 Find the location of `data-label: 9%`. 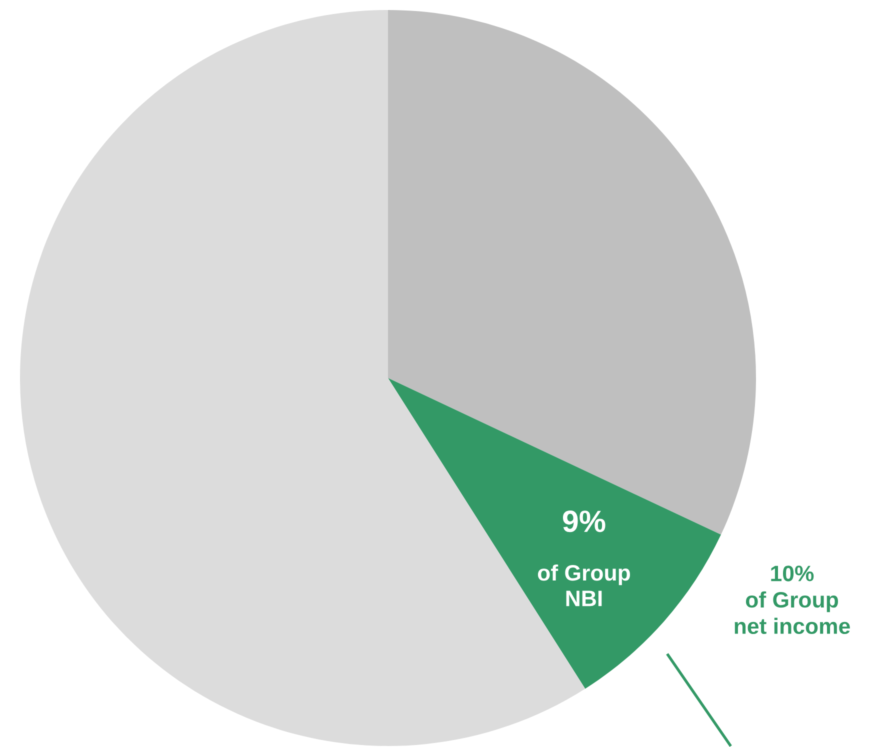

data-label: 9% is located at coordinates (584, 521).